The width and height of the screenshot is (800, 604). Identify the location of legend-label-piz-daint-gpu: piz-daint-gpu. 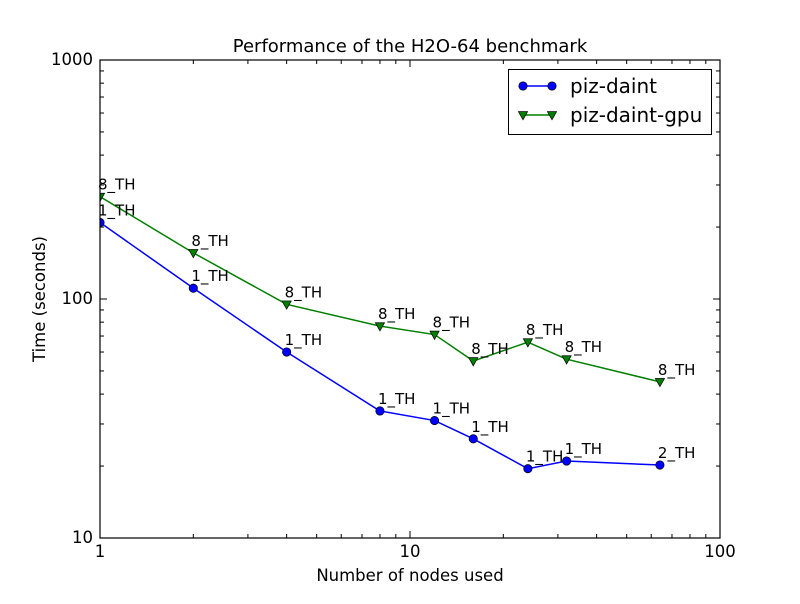
(636, 115).